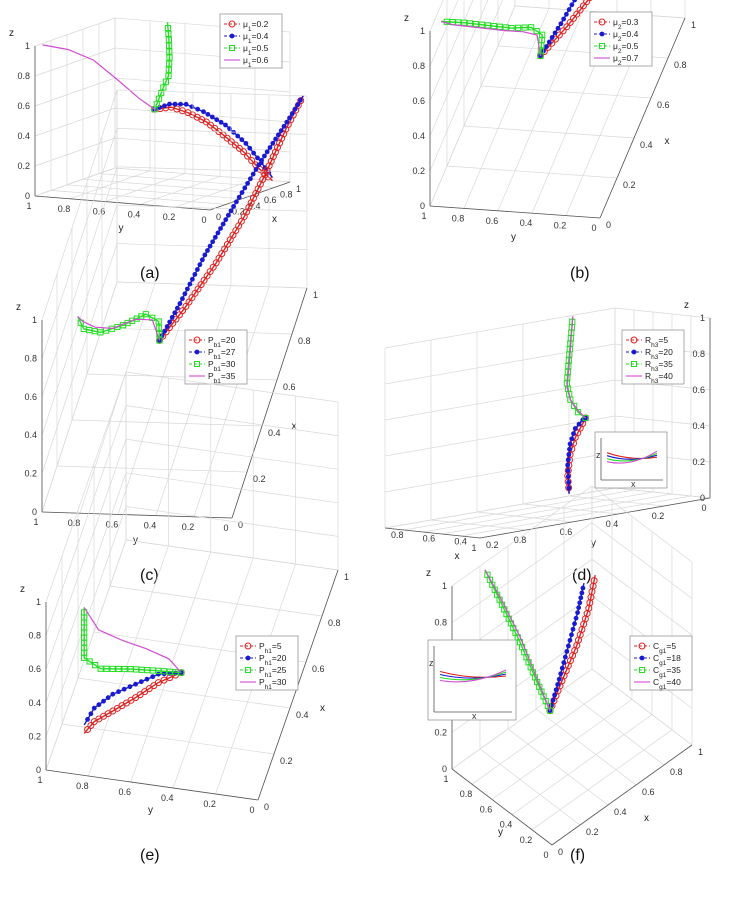 Image resolution: width=729 pixels, height=900 pixels. Describe the element at coordinates (38, 770) in the screenshot. I see `z-tick-label: 0` at that location.